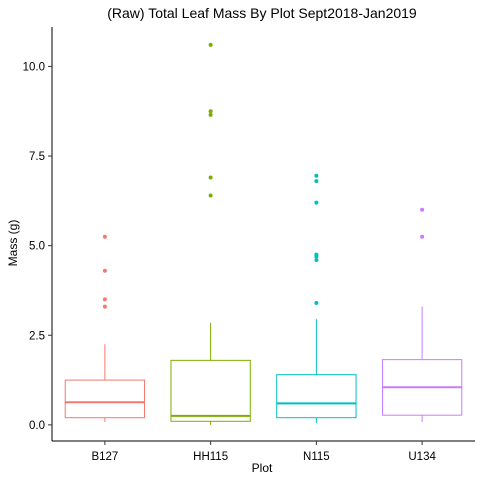  Describe the element at coordinates (37, 157) in the screenshot. I see `y-tick-label: 7.5` at that location.